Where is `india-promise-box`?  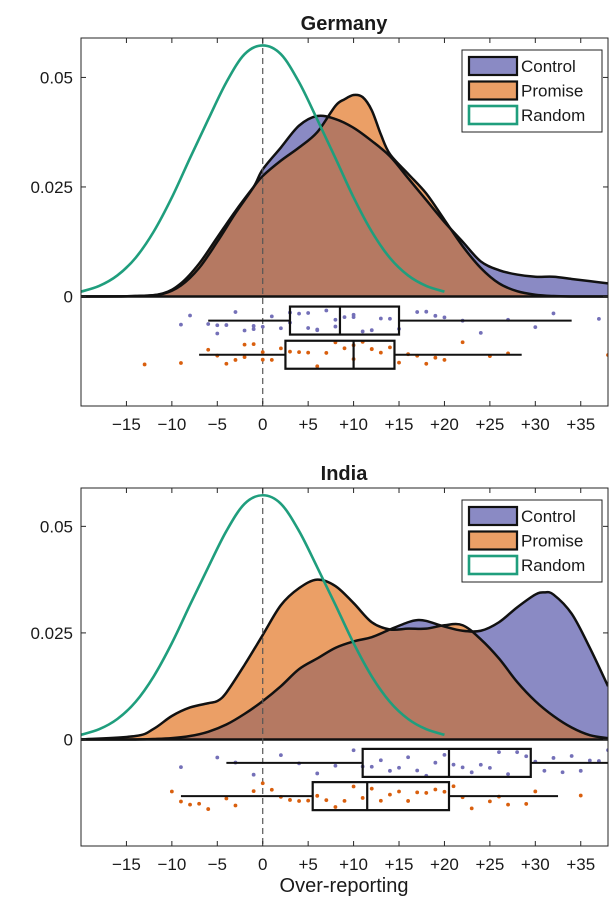 india-promise-box is located at coordinates (381, 796).